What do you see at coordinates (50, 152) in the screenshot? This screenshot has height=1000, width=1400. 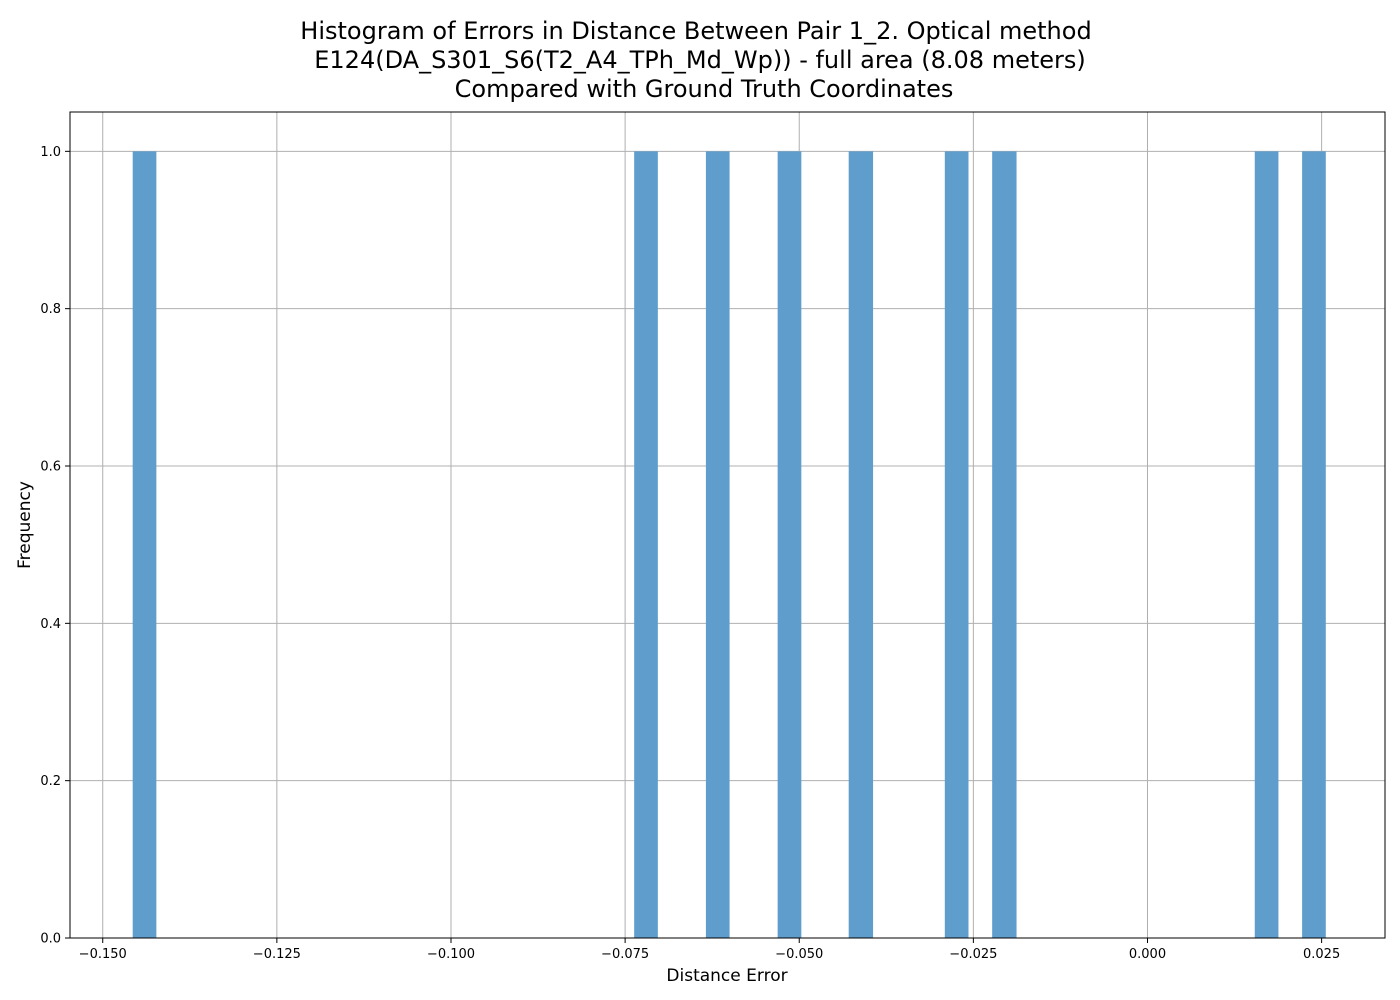 I see `y-tick-label: 1.0` at bounding box center [50, 152].